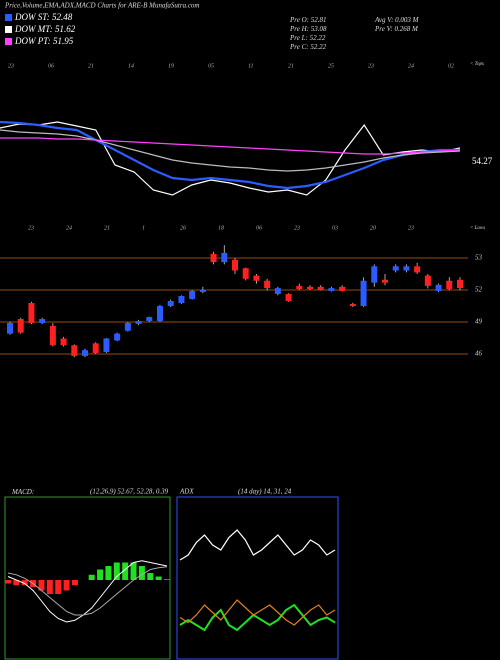 The image size is (500, 660). Describe the element at coordinates (62, 17) in the screenshot. I see `legend-value: 52.48` at that location.